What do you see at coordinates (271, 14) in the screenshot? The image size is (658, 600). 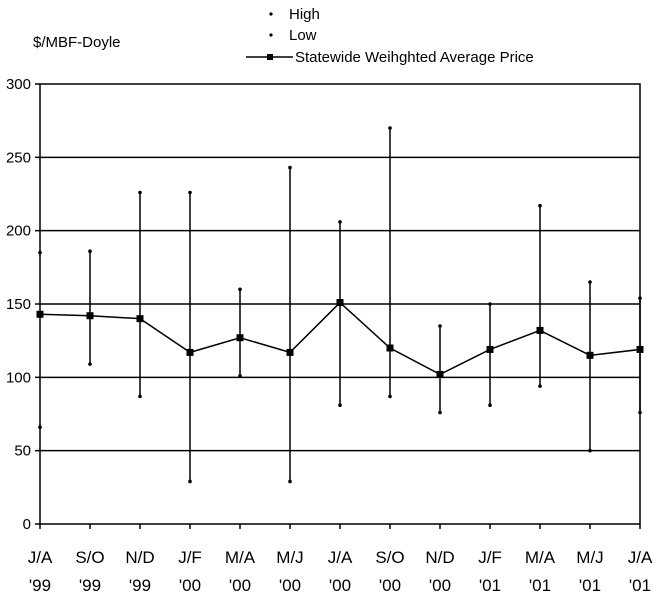 I see `legend-high-marker` at bounding box center [271, 14].